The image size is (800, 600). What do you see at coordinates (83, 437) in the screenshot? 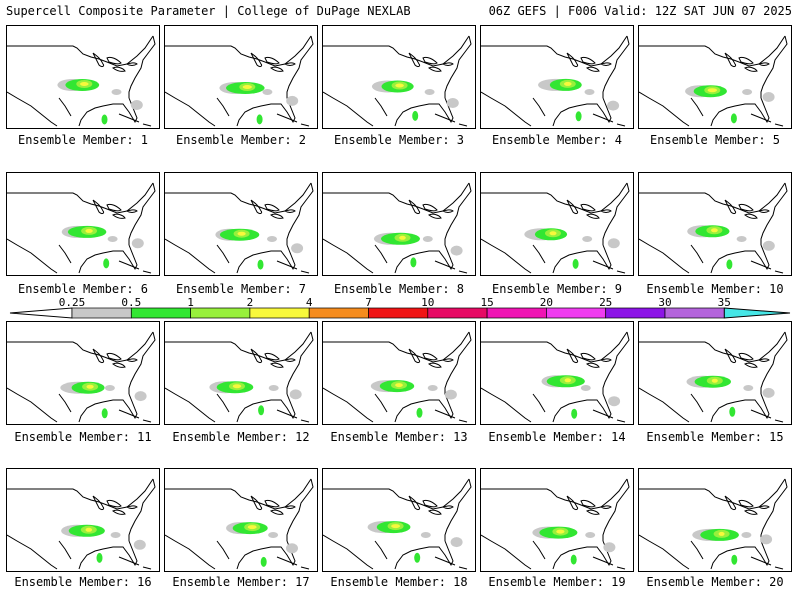
I see `ensemble-member-caption: Ensemble Member: 11` at bounding box center [83, 437].